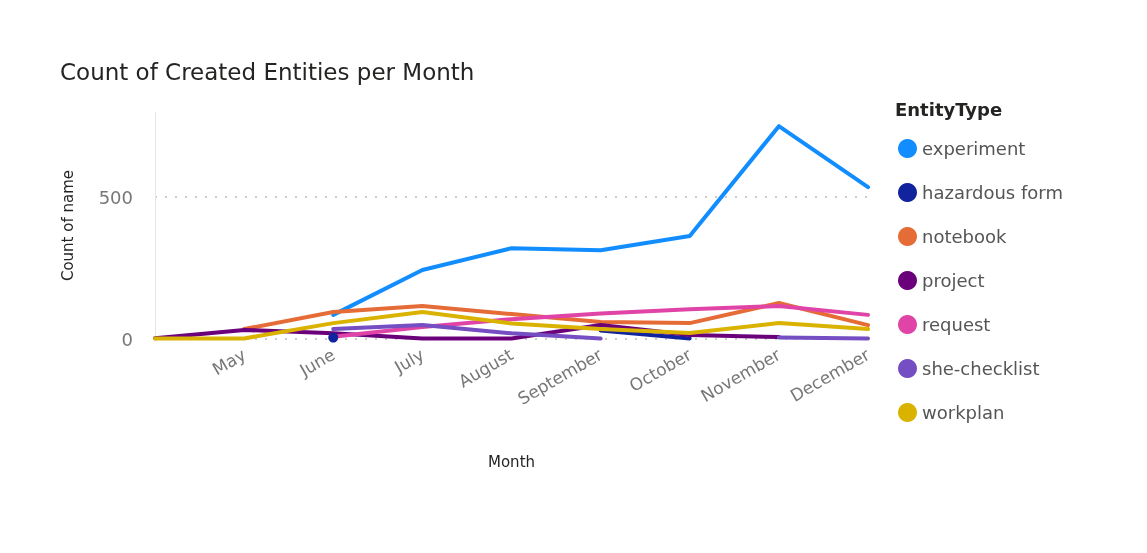 The width and height of the screenshot is (1147, 553). Describe the element at coordinates (953, 280) in the screenshot. I see `legend-label: project` at that location.